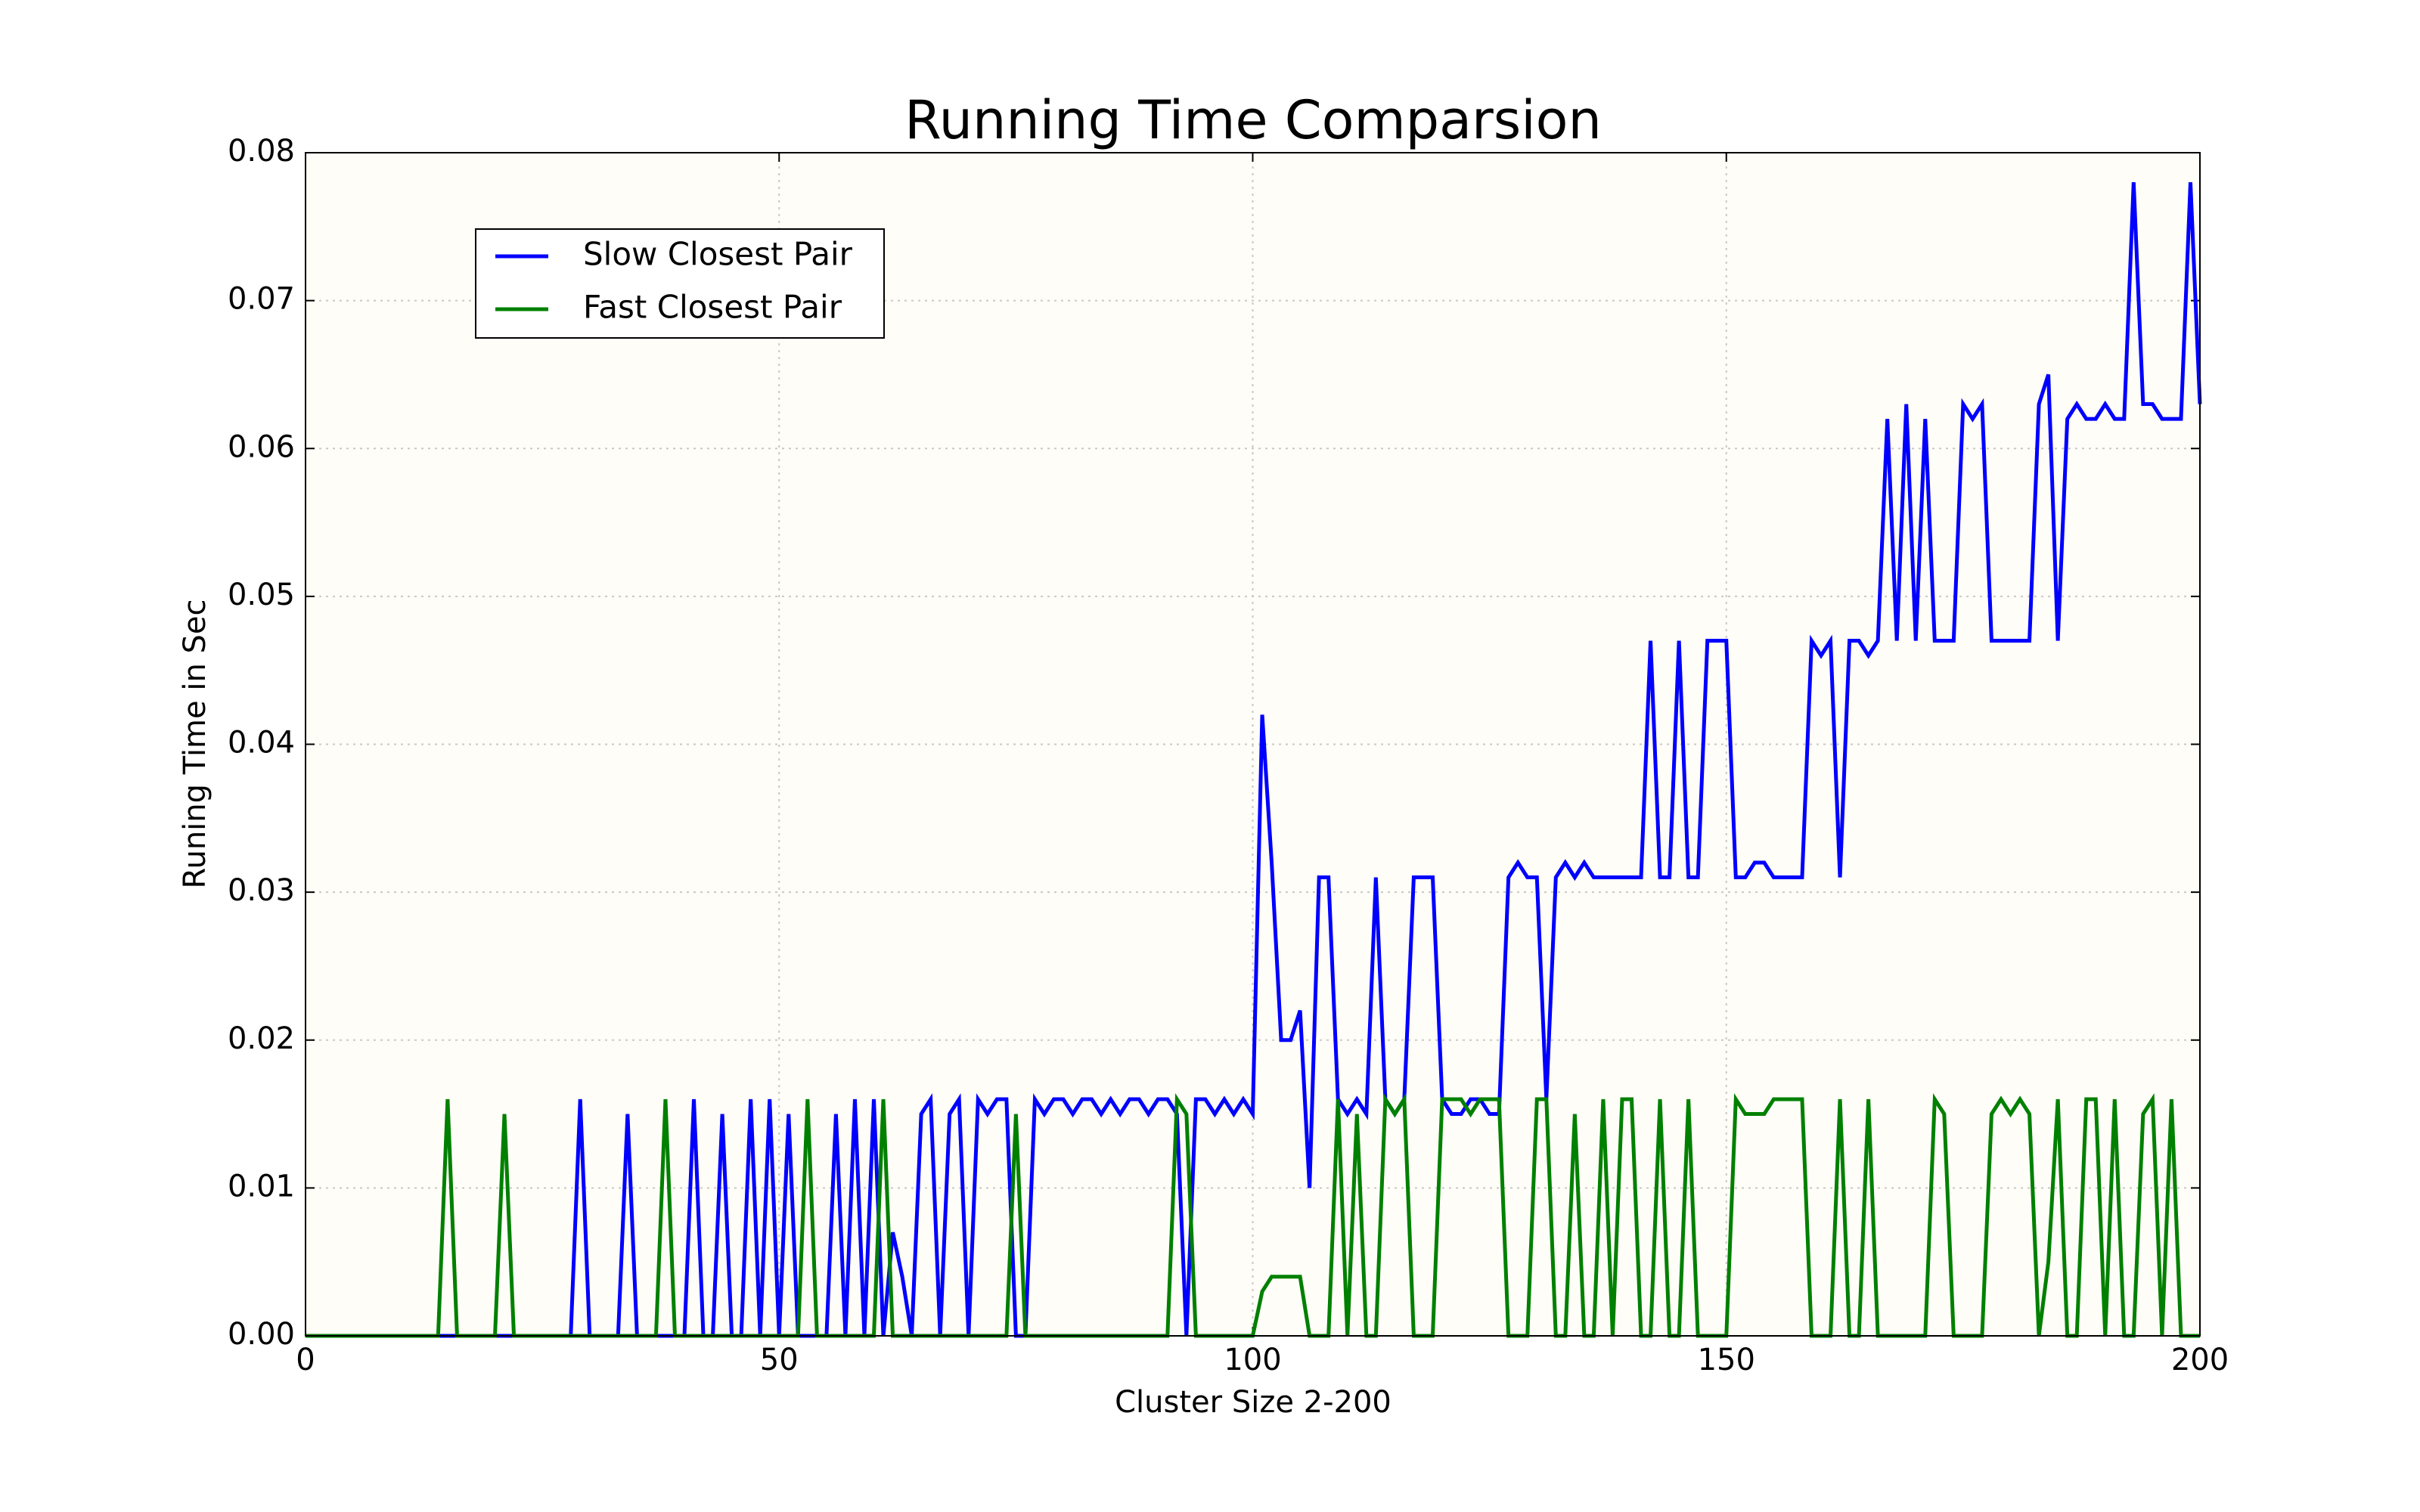  What do you see at coordinates (261, 299) in the screenshot?
I see `y-tick-label: 0.07` at bounding box center [261, 299].